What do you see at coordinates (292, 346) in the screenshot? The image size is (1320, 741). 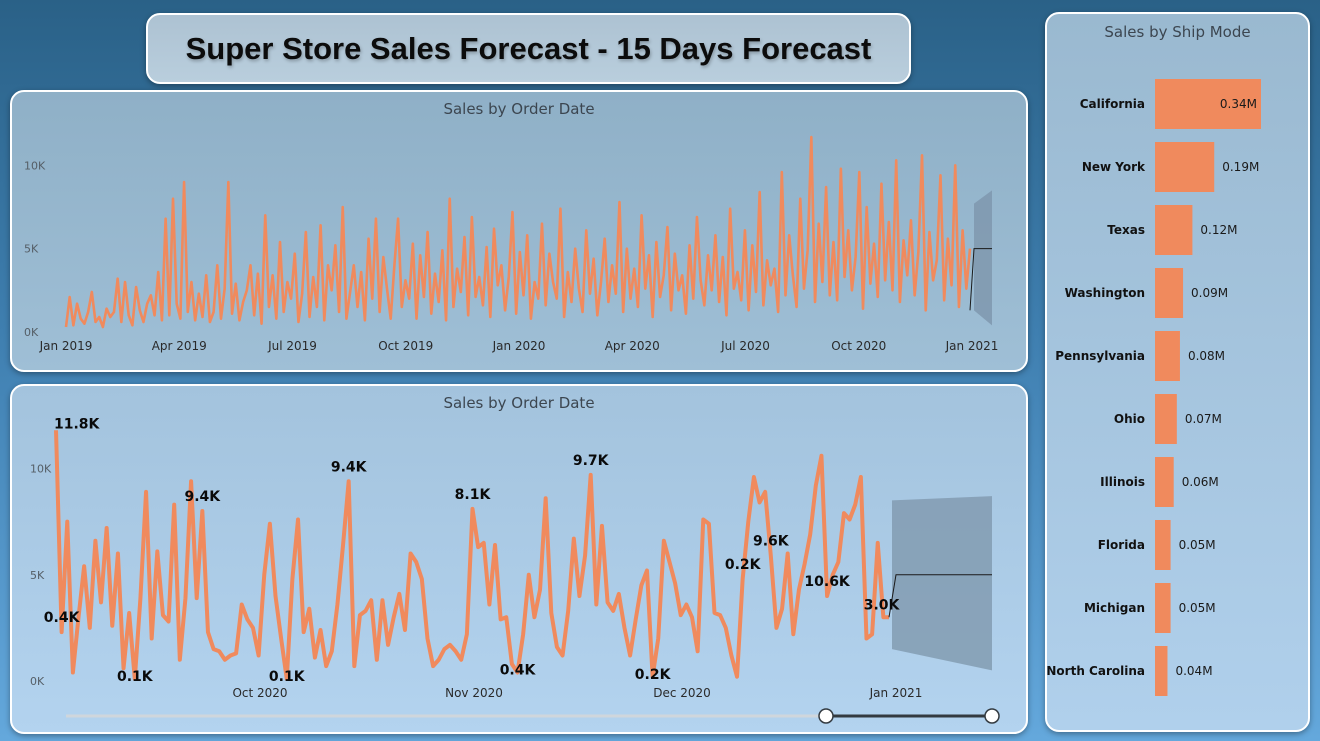 I see `x-tick-label: Jul 2019` at bounding box center [292, 346].